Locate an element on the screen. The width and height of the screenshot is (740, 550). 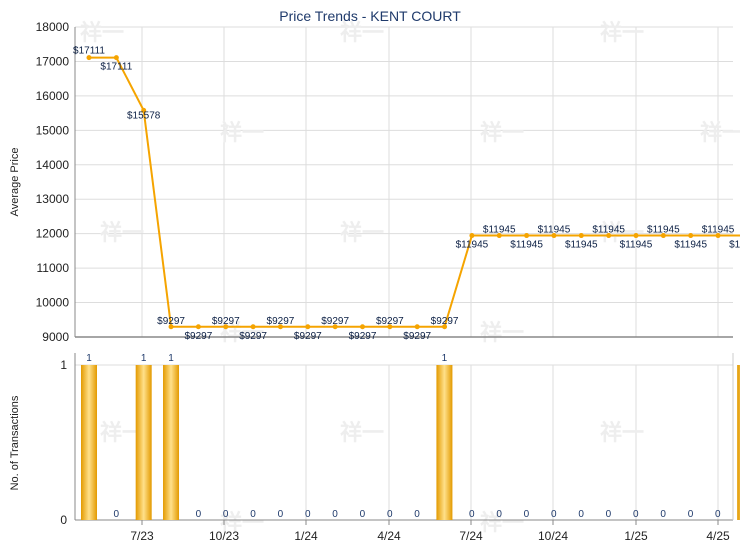
y-tick-label: 14000 is located at coordinates (53, 165).